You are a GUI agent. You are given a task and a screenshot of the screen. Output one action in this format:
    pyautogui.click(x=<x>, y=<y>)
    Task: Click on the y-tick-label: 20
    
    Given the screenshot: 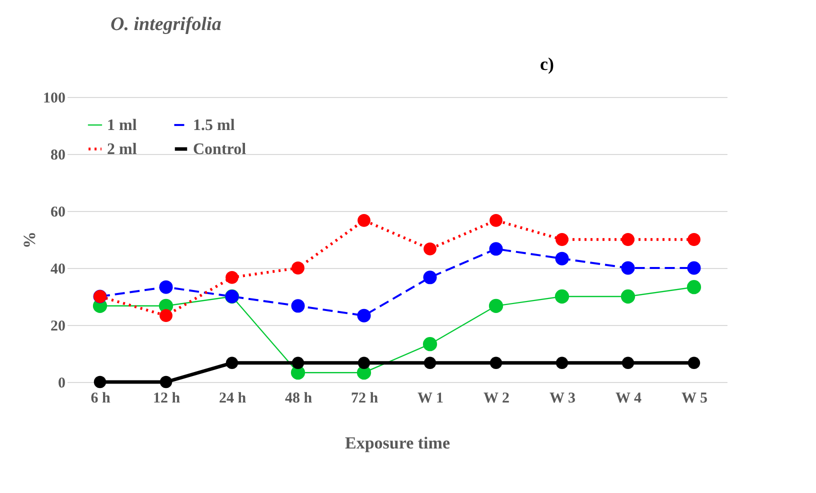 What is the action you would take?
    pyautogui.click(x=58, y=326)
    